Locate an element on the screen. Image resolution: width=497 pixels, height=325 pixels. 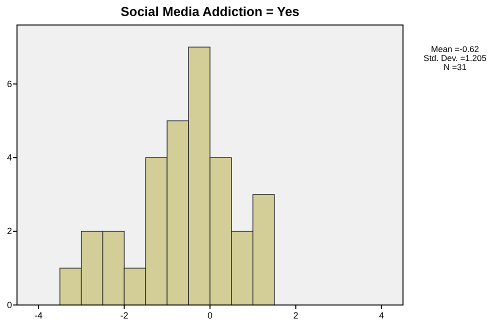
x-tick-label: -2 is located at coordinates (124, 315).